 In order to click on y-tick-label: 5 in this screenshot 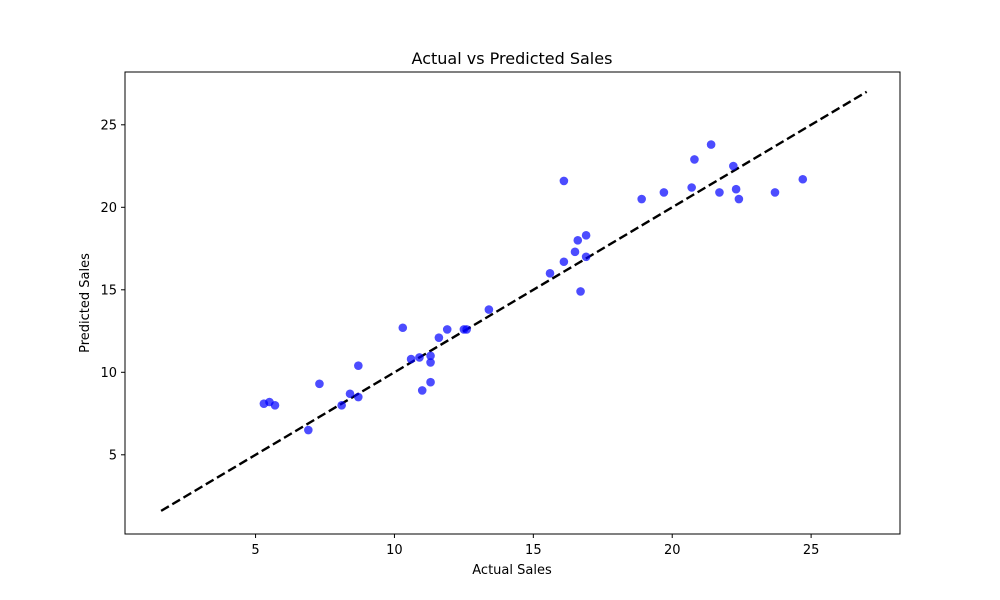, I will do `click(113, 455)`.